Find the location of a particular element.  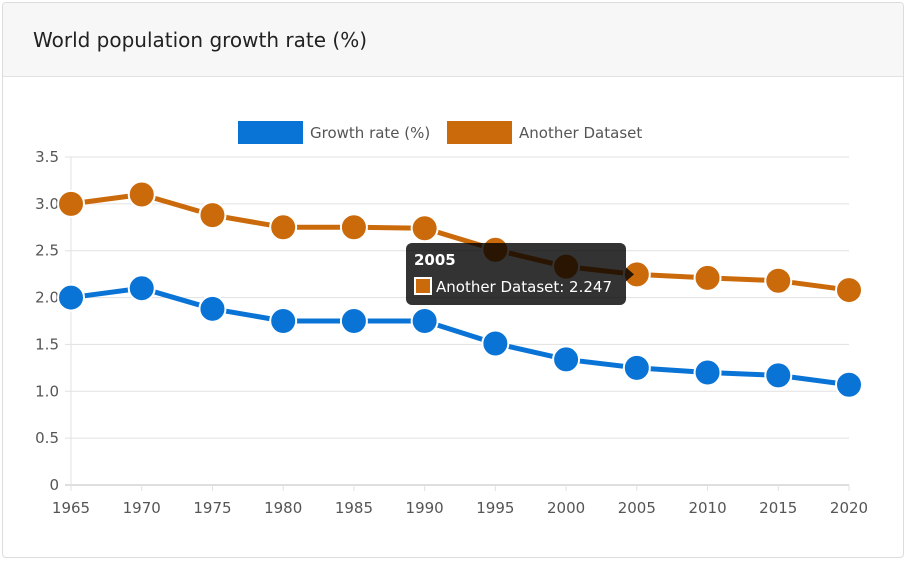

x-tick-label: 1990 is located at coordinates (425, 508).